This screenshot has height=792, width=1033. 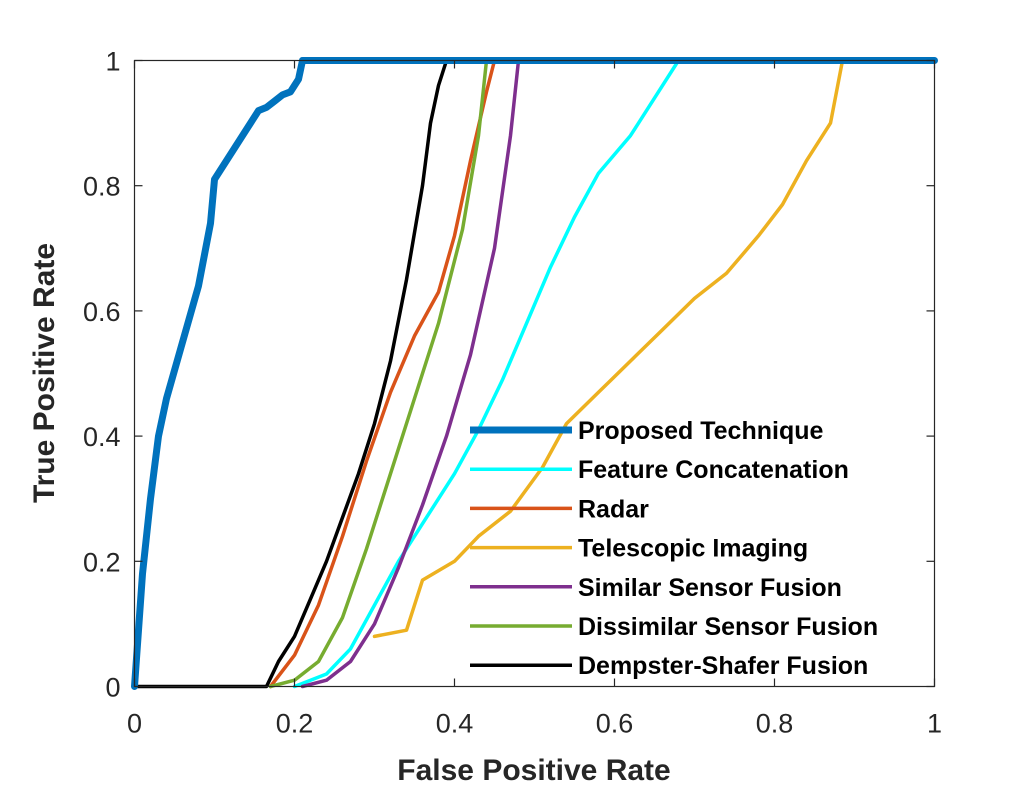 What do you see at coordinates (934, 724) in the screenshot?
I see `x-tick-label: 1` at bounding box center [934, 724].